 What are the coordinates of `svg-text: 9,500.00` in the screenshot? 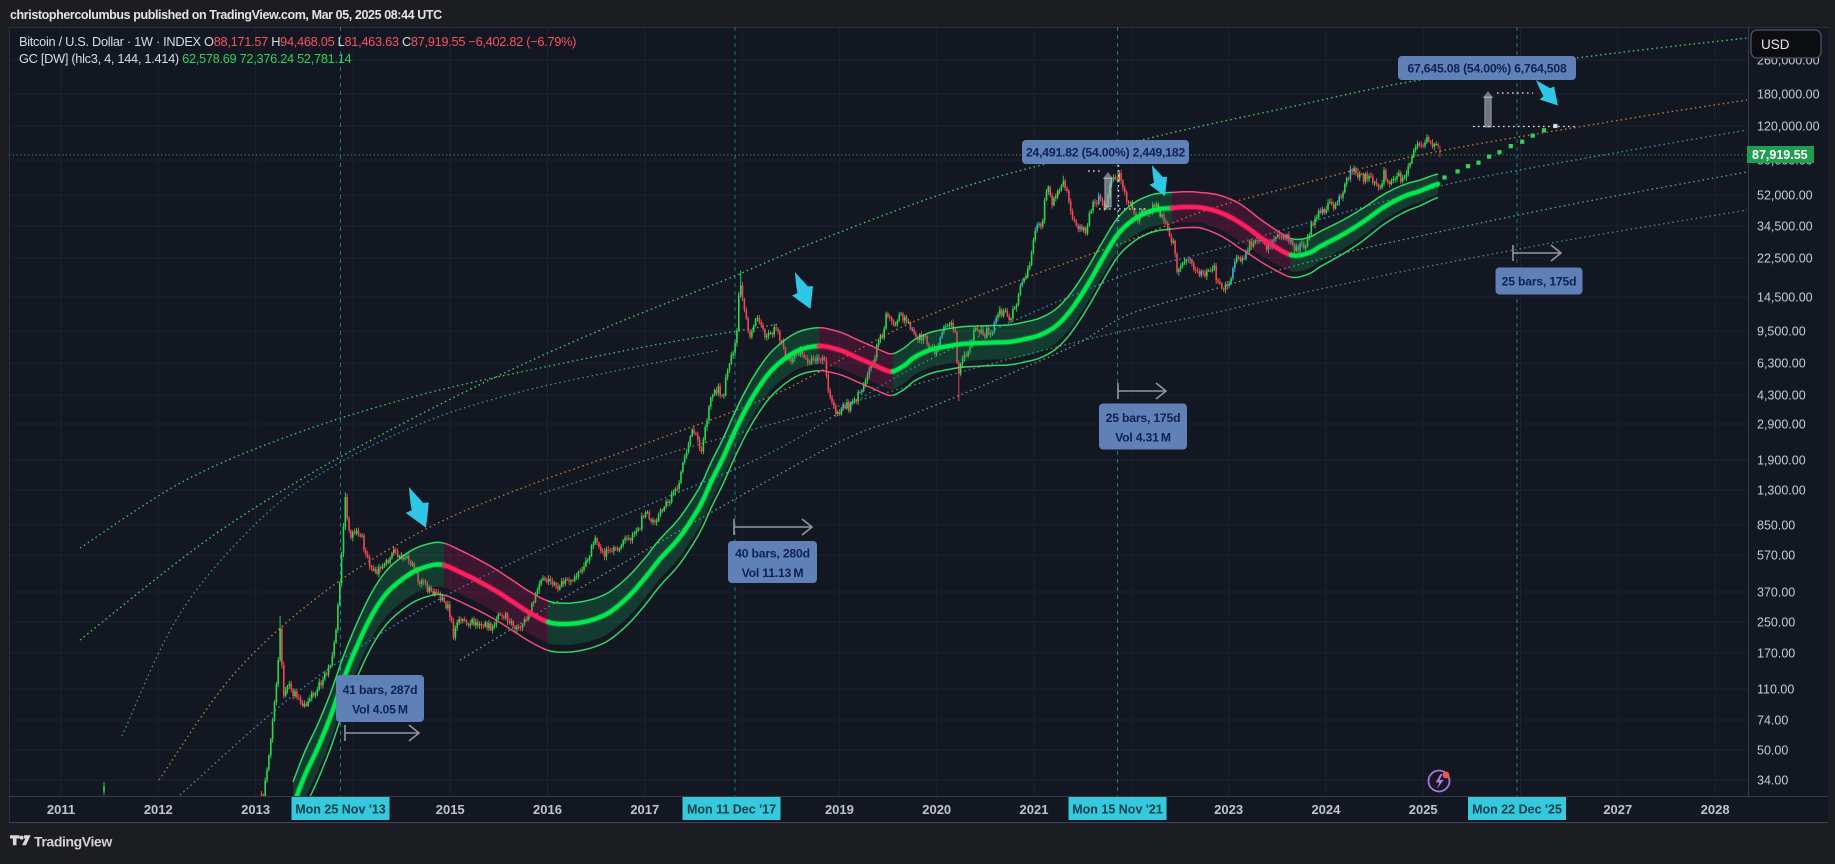 It's located at (1781, 332).